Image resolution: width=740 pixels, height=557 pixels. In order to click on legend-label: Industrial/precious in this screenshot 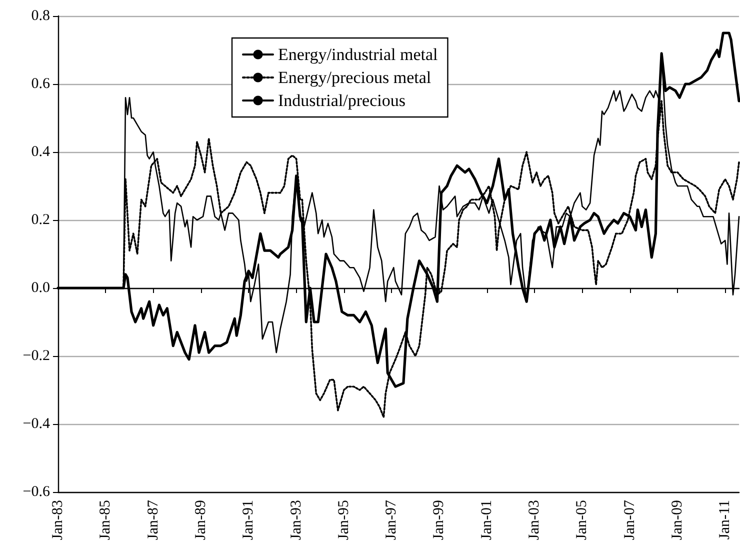, I will do `click(342, 100)`.